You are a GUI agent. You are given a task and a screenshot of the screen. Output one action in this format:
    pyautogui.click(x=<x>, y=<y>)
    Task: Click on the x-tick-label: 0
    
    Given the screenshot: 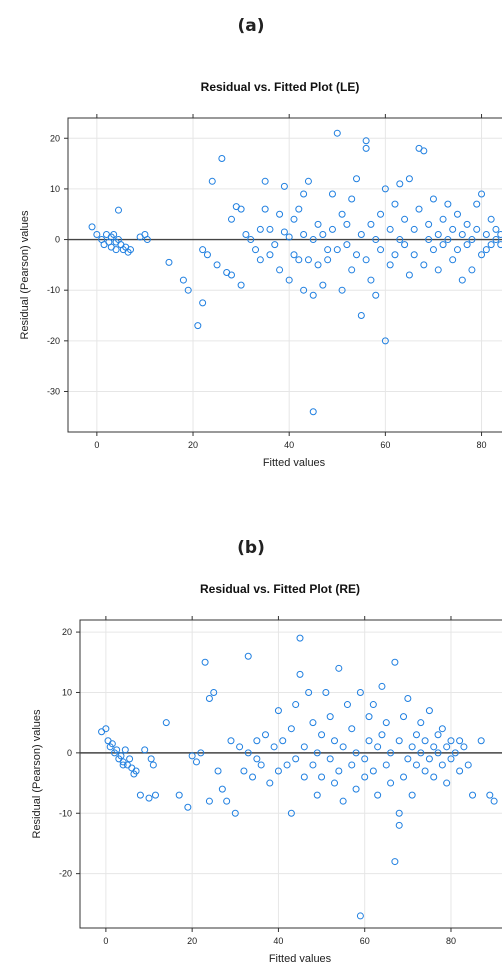 What is the action you would take?
    pyautogui.click(x=96, y=445)
    